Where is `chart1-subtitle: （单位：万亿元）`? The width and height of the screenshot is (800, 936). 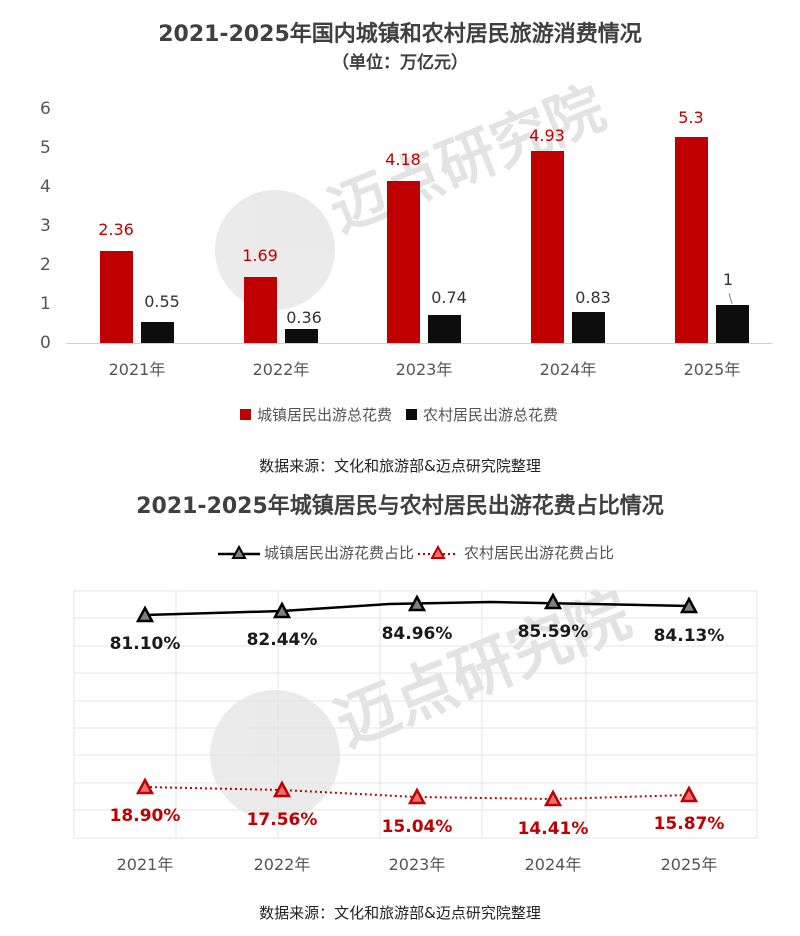 chart1-subtitle: （单位：万亿元） is located at coordinates (400, 63).